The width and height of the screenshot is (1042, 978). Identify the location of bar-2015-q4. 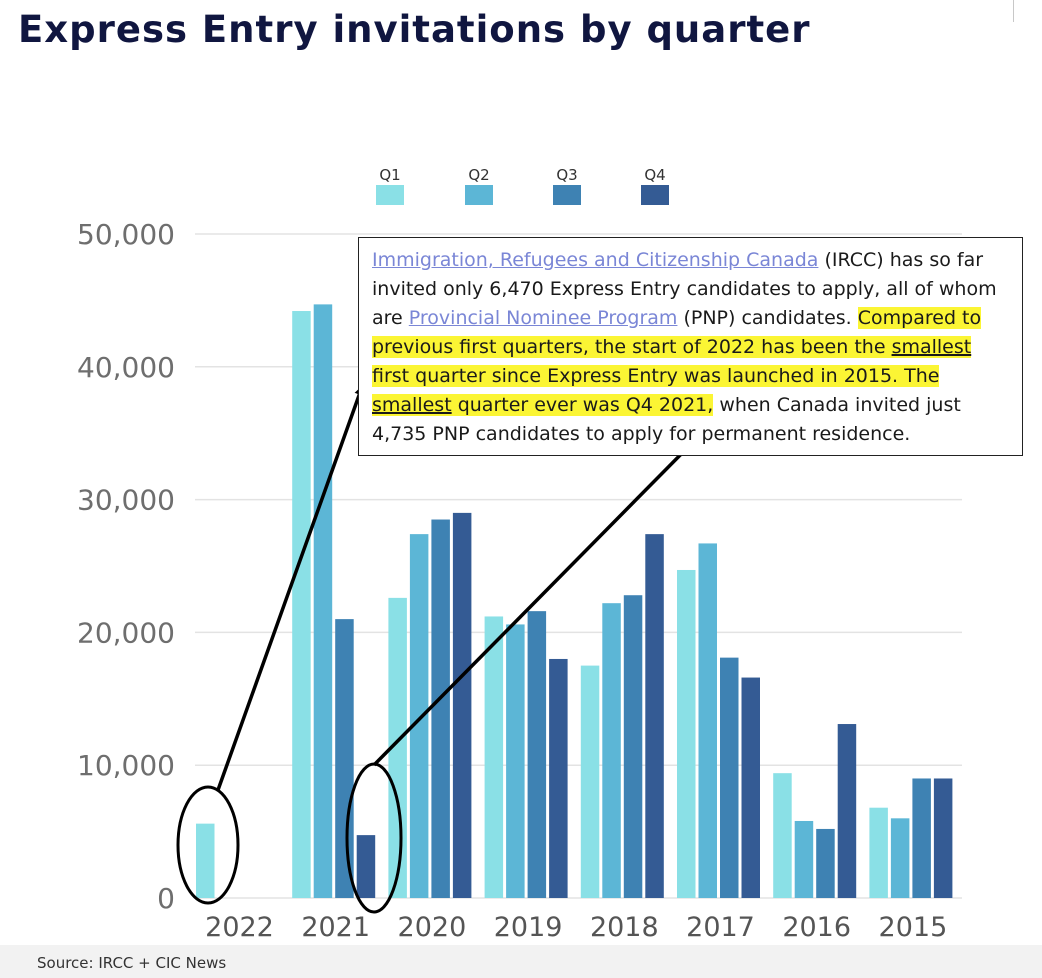
(943, 838).